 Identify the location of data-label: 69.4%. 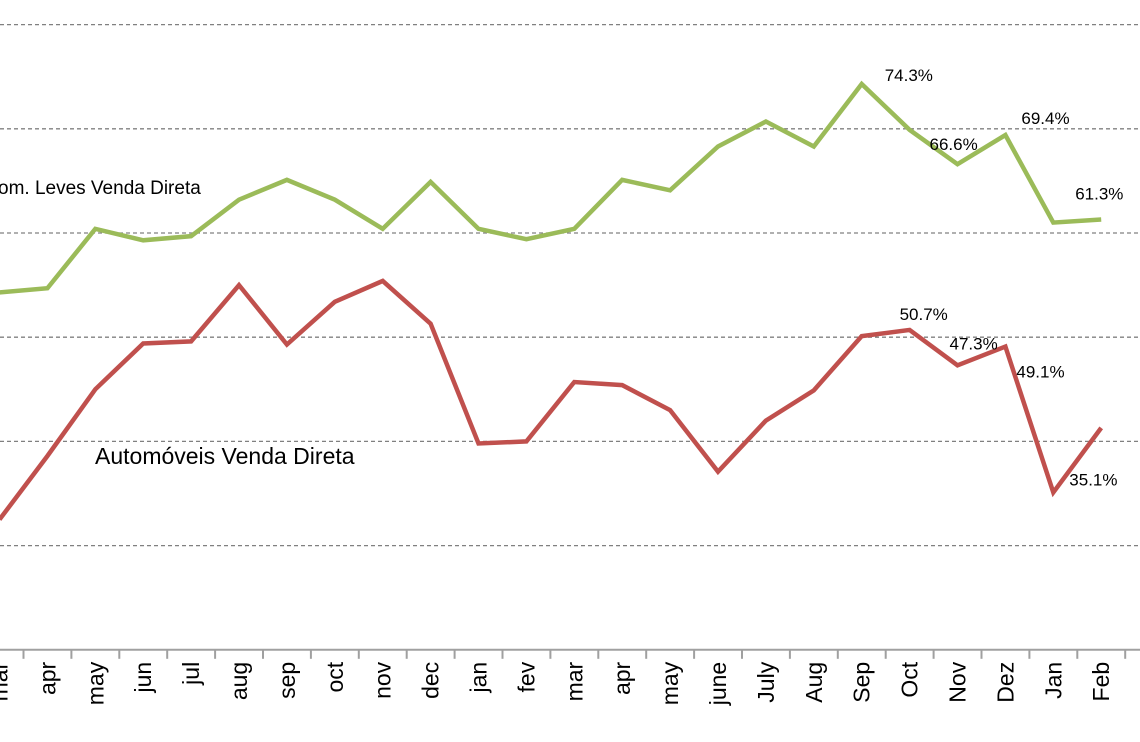
(1045, 118).